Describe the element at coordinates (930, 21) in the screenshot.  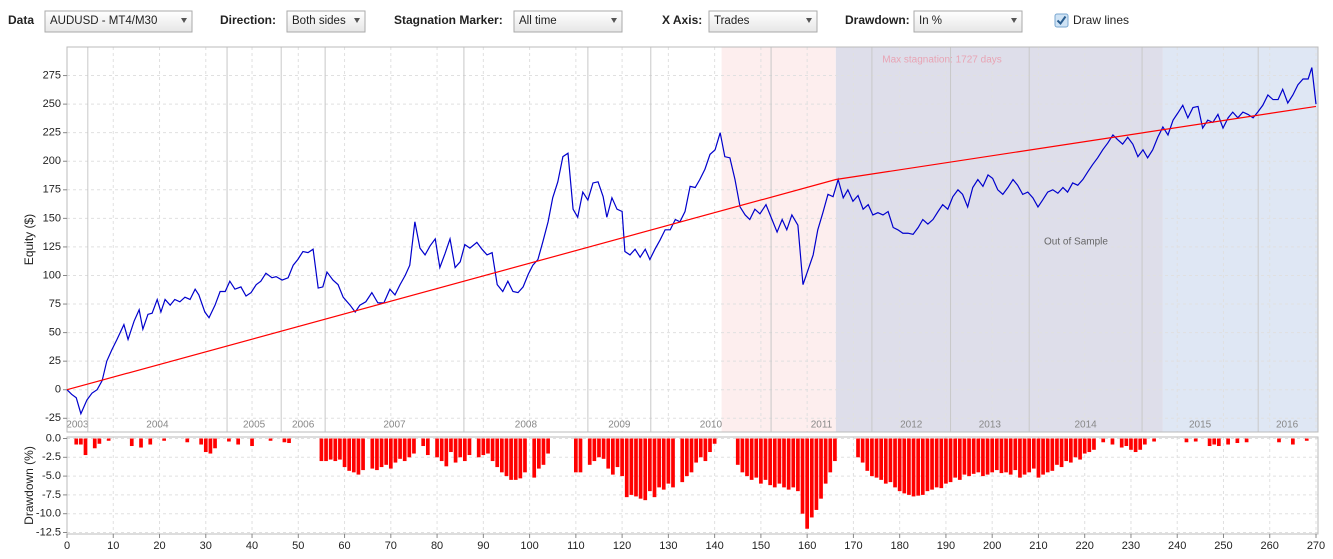
I see `select-value: In %` at that location.